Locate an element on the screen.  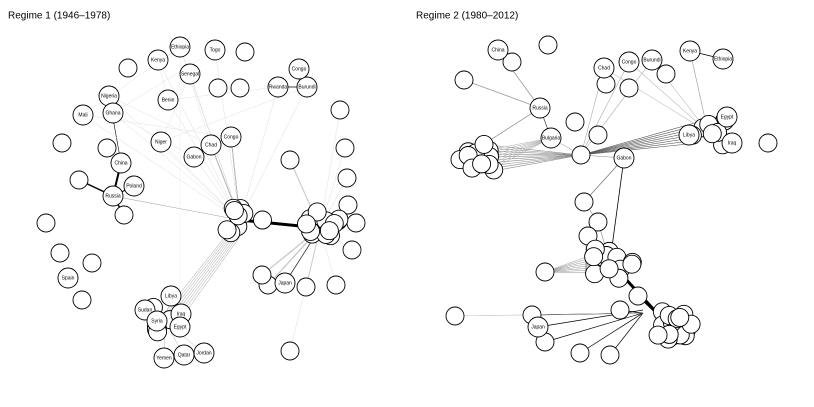
node-label: Yemen is located at coordinates (164, 358).